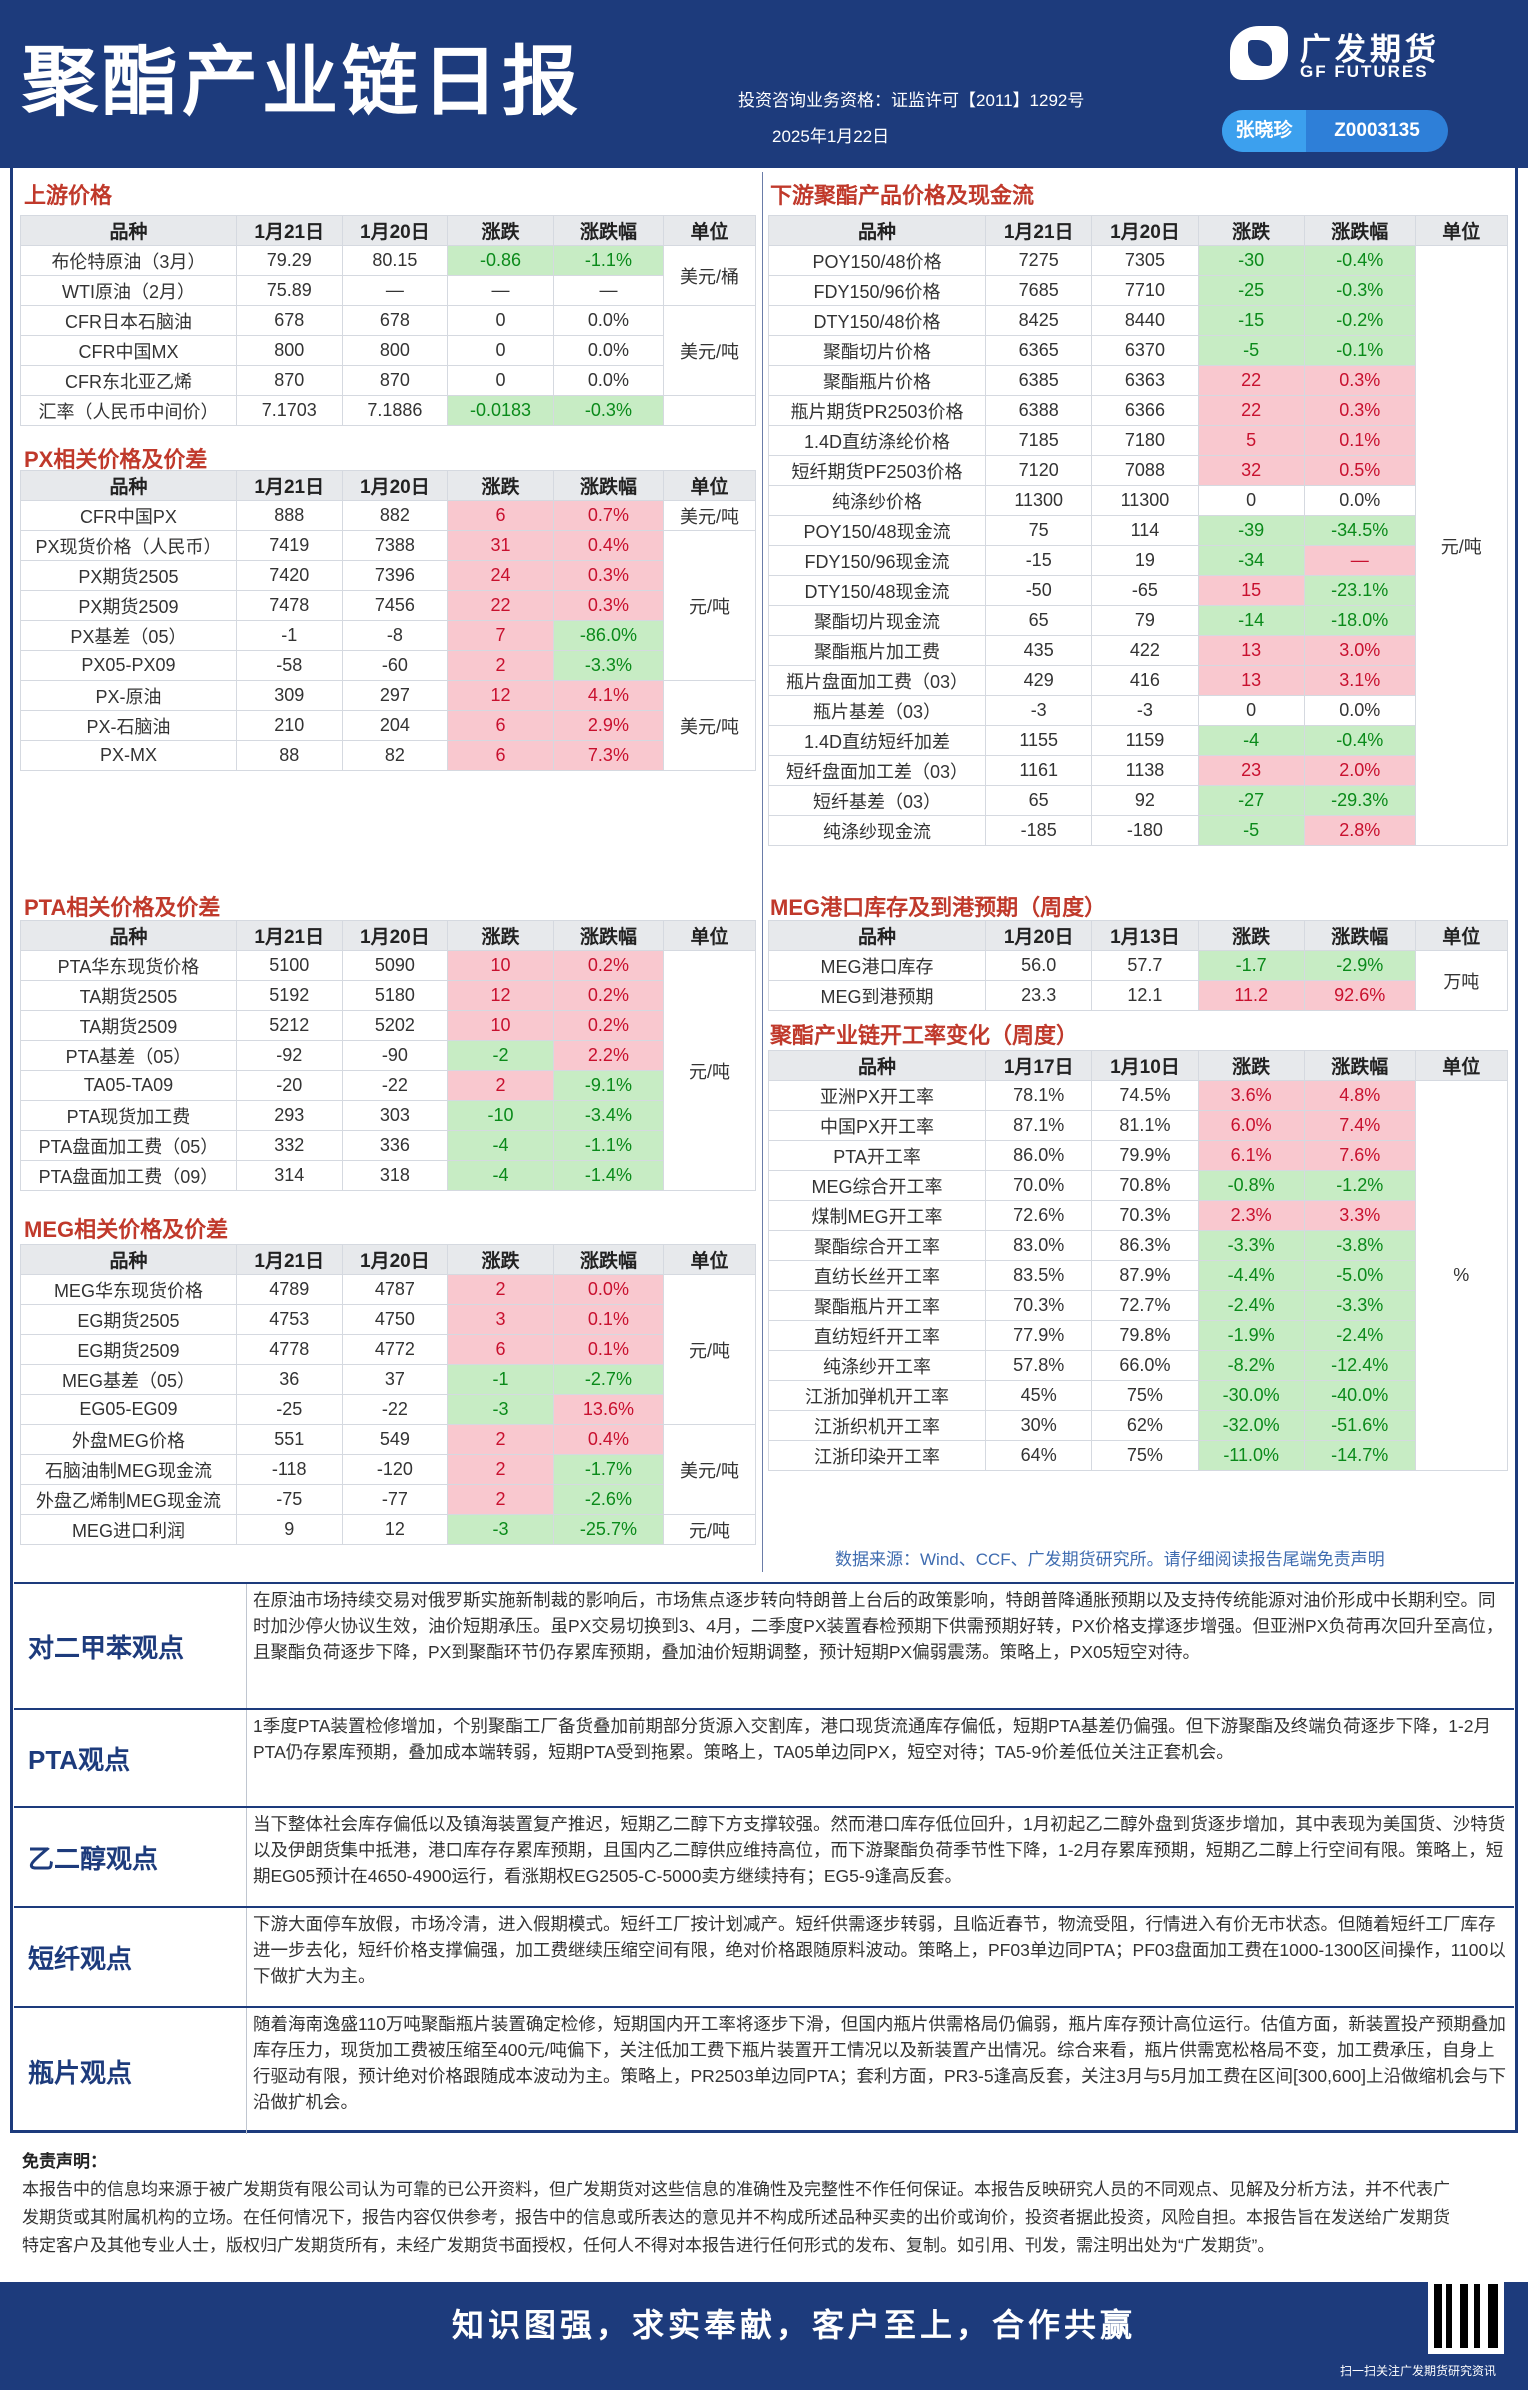 The image size is (1528, 2390). I want to click on table-row: 聚酯切片价格 6365 6370 -5 -0.1%, so click(1137, 350).